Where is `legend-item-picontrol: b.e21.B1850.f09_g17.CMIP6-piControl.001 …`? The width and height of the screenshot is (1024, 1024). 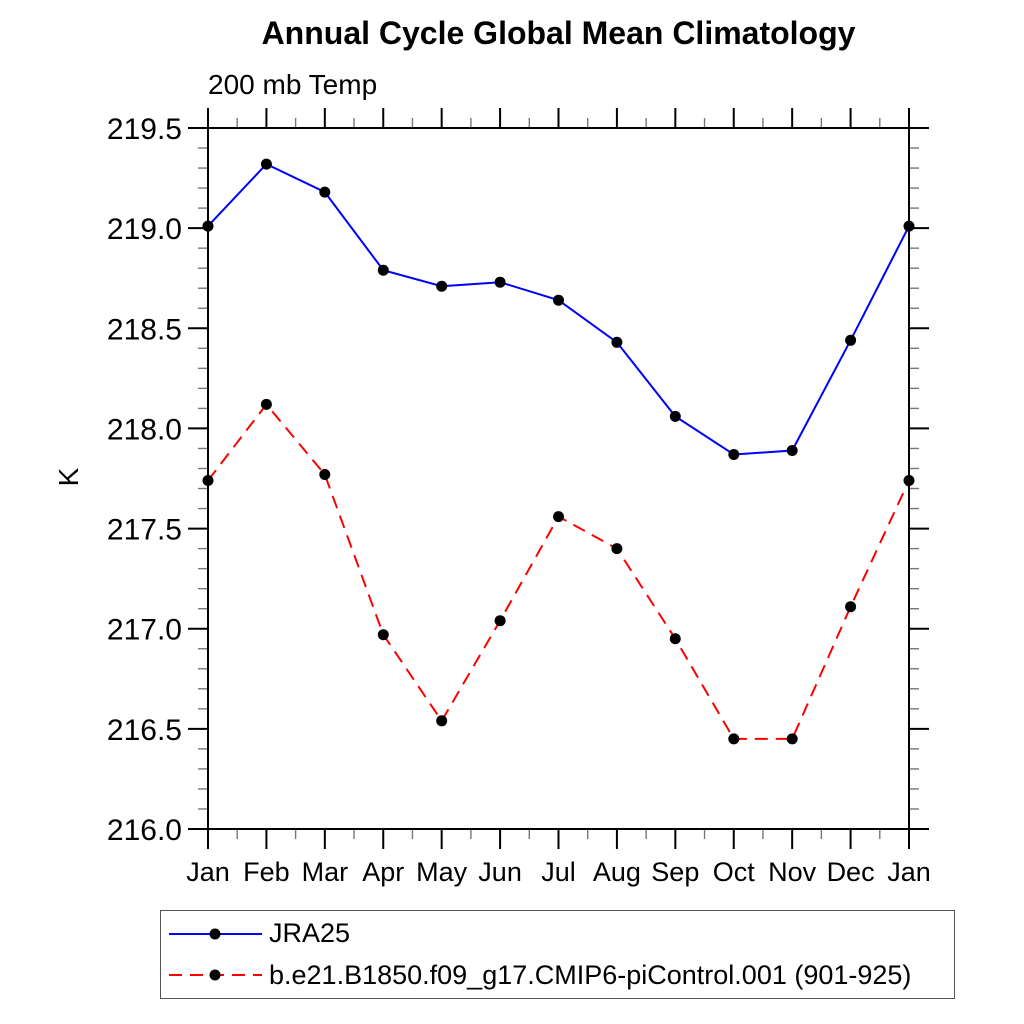
legend-item-picontrol: b.e21.B1850.f09_g17.CMIP6-piControl.001 … is located at coordinates (557, 975).